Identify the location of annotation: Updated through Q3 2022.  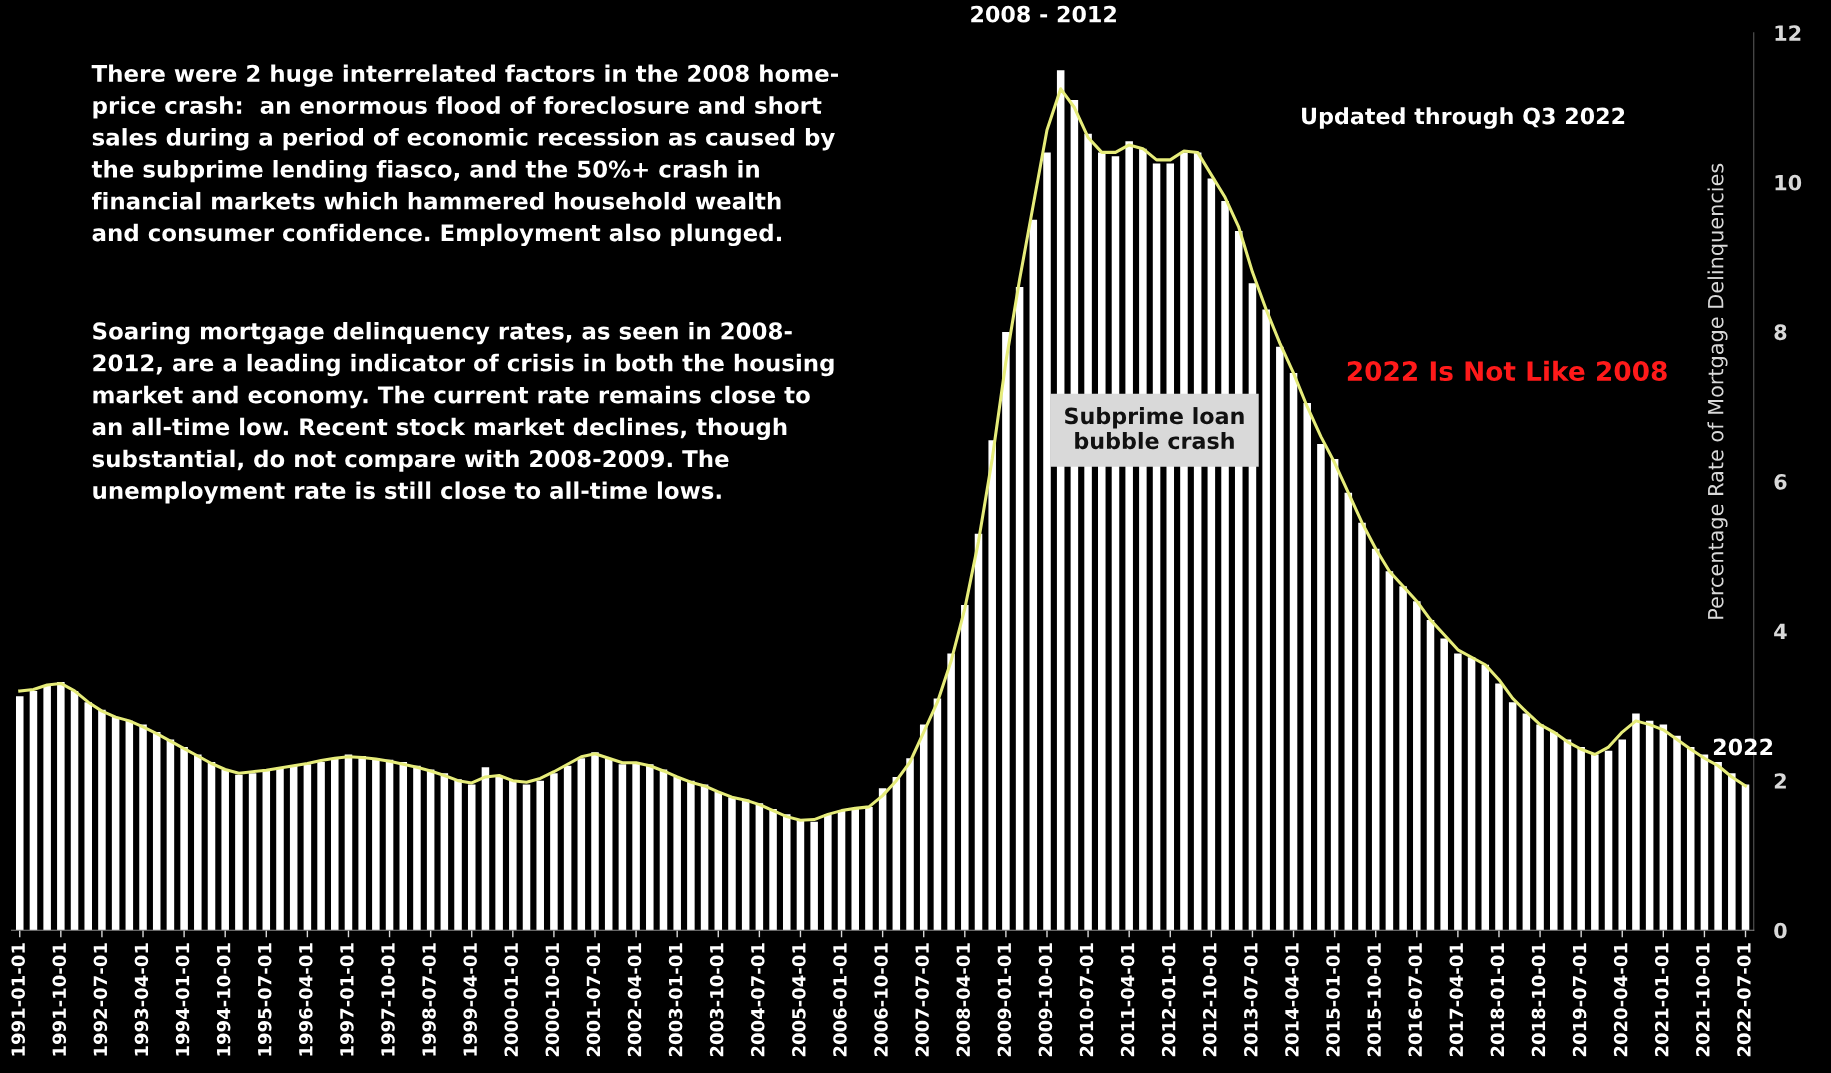
(1463, 118).